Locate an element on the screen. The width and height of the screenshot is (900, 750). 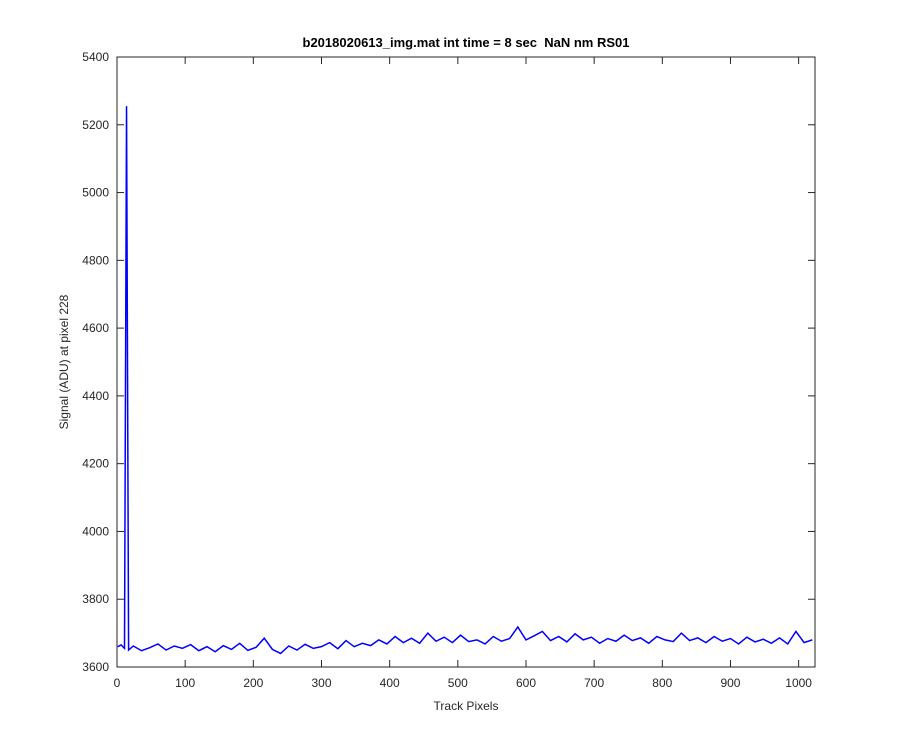
y-tick-label: 4000 is located at coordinates (95, 531).